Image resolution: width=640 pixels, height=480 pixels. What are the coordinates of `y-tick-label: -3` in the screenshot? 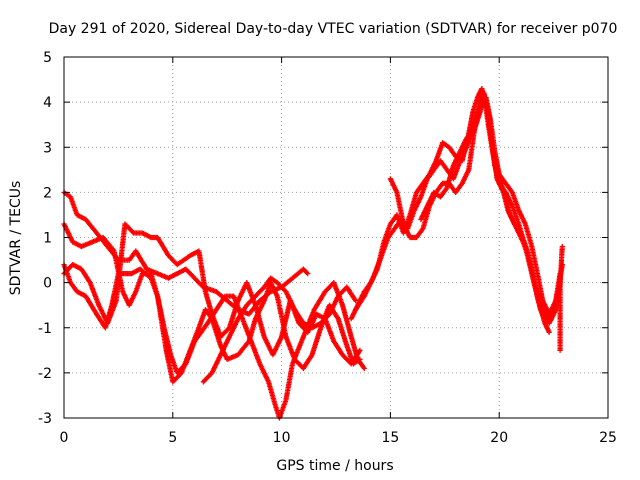 It's located at (45, 419).